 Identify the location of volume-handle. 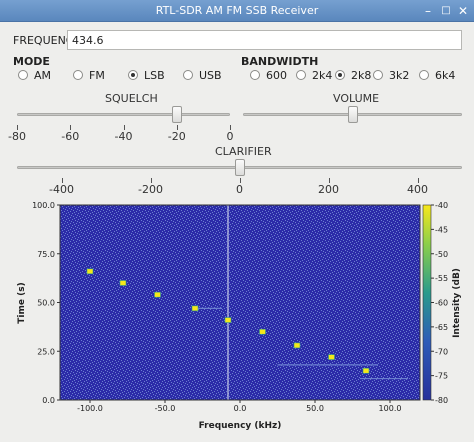
(352, 114).